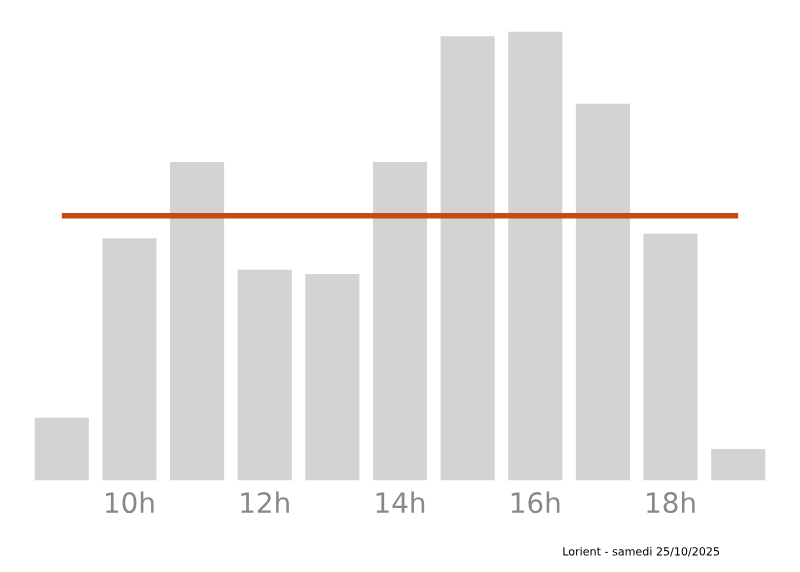 The height and width of the screenshot is (572, 800). What do you see at coordinates (400, 502) in the screenshot?
I see `x-tick-label: 14h` at bounding box center [400, 502].